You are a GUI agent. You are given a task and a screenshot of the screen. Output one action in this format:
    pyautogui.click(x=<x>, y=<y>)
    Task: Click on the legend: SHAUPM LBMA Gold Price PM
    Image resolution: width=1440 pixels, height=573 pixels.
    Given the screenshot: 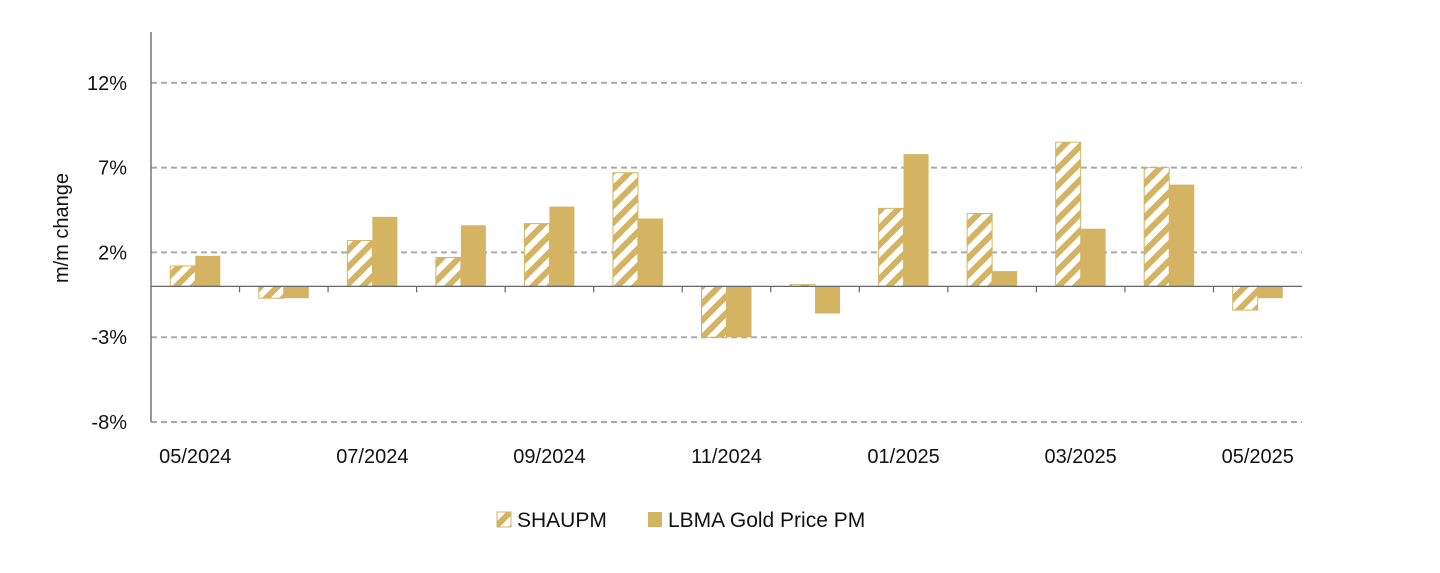 What is the action you would take?
    pyautogui.click(x=680, y=520)
    